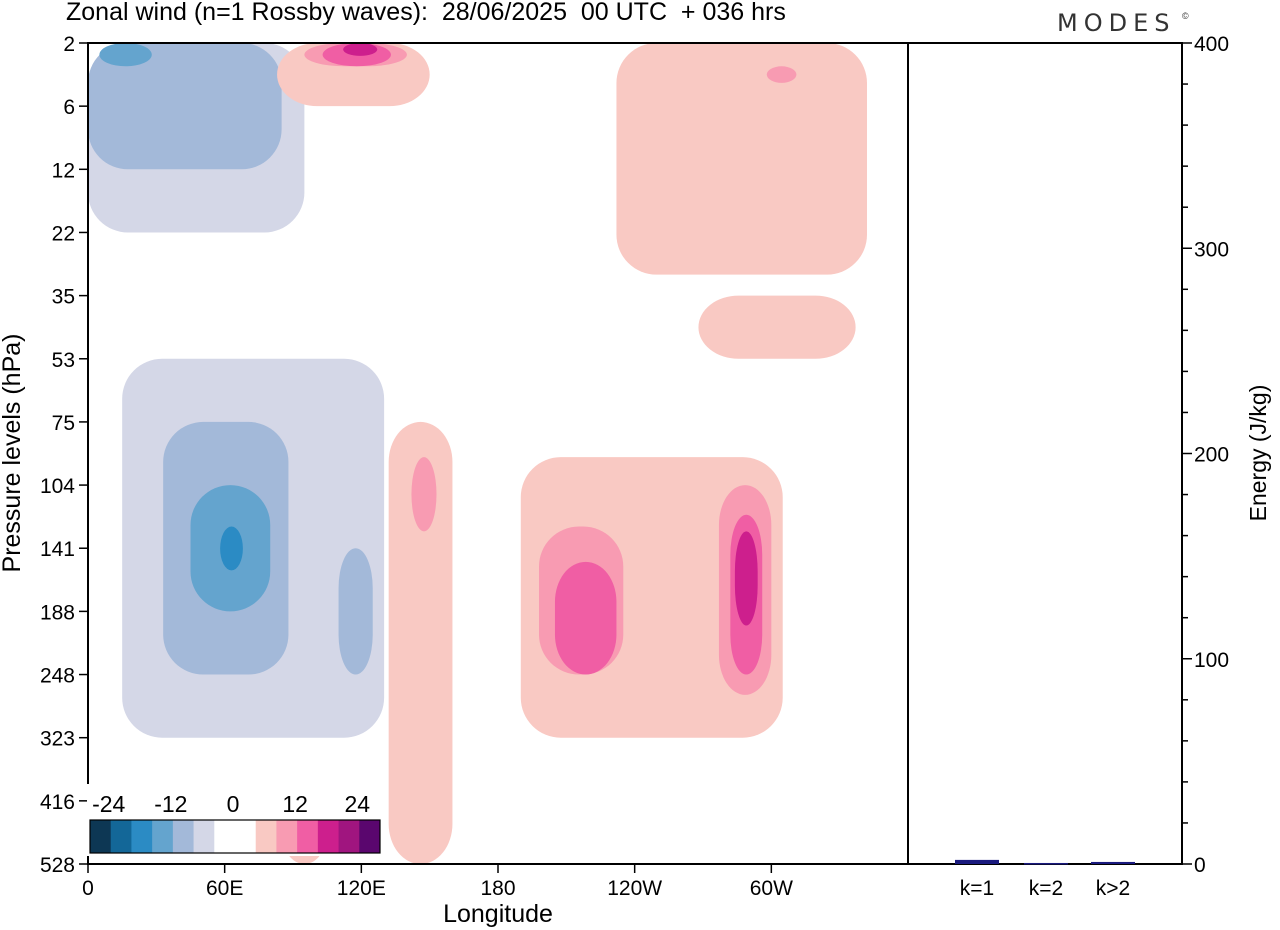 The height and width of the screenshot is (930, 1280). Describe the element at coordinates (295, 804) in the screenshot. I see `colorbar-tick-label: 12` at that location.